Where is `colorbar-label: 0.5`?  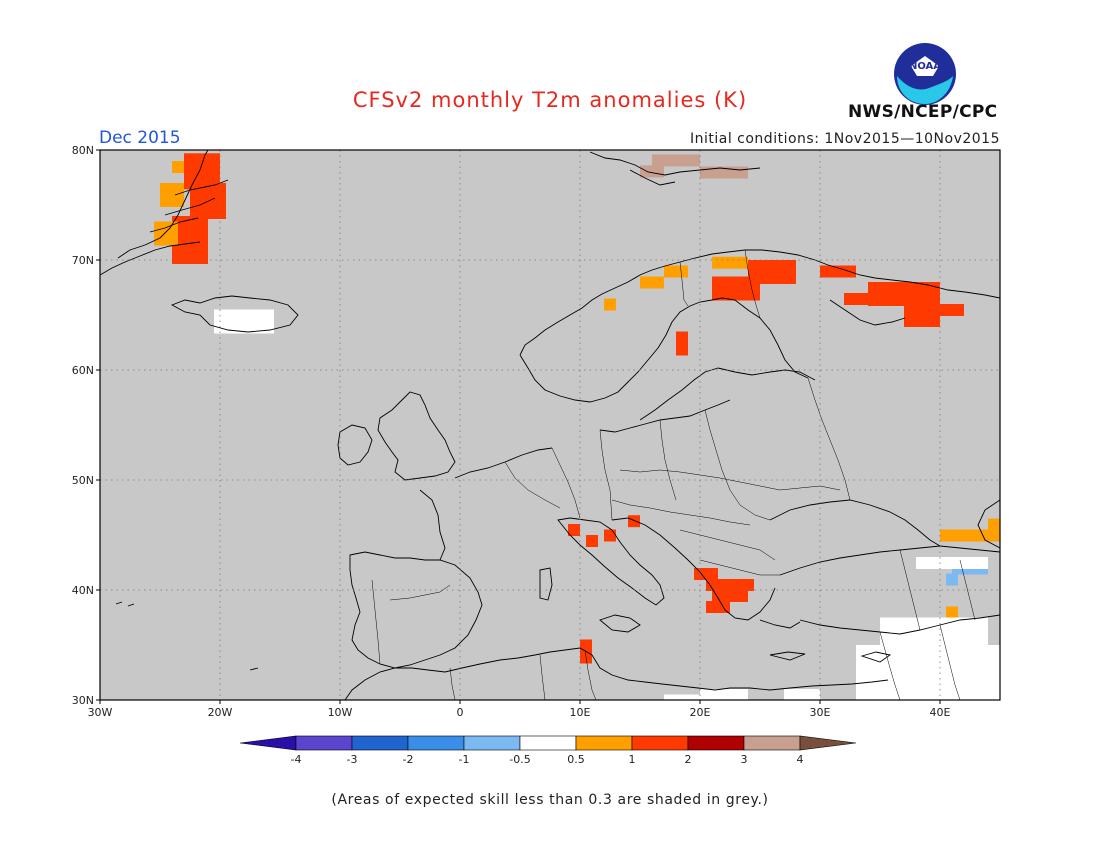
colorbar-label: 0.5 is located at coordinates (576, 759).